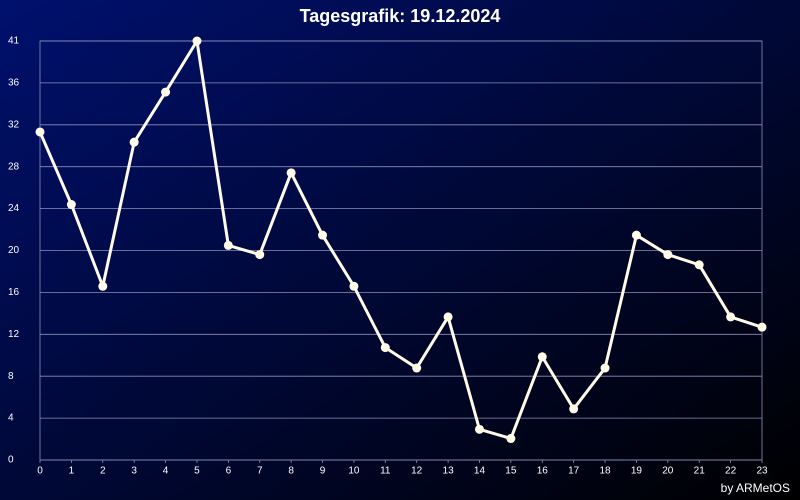  Describe the element at coordinates (291, 471) in the screenshot. I see `x-tick-label: 8` at that location.